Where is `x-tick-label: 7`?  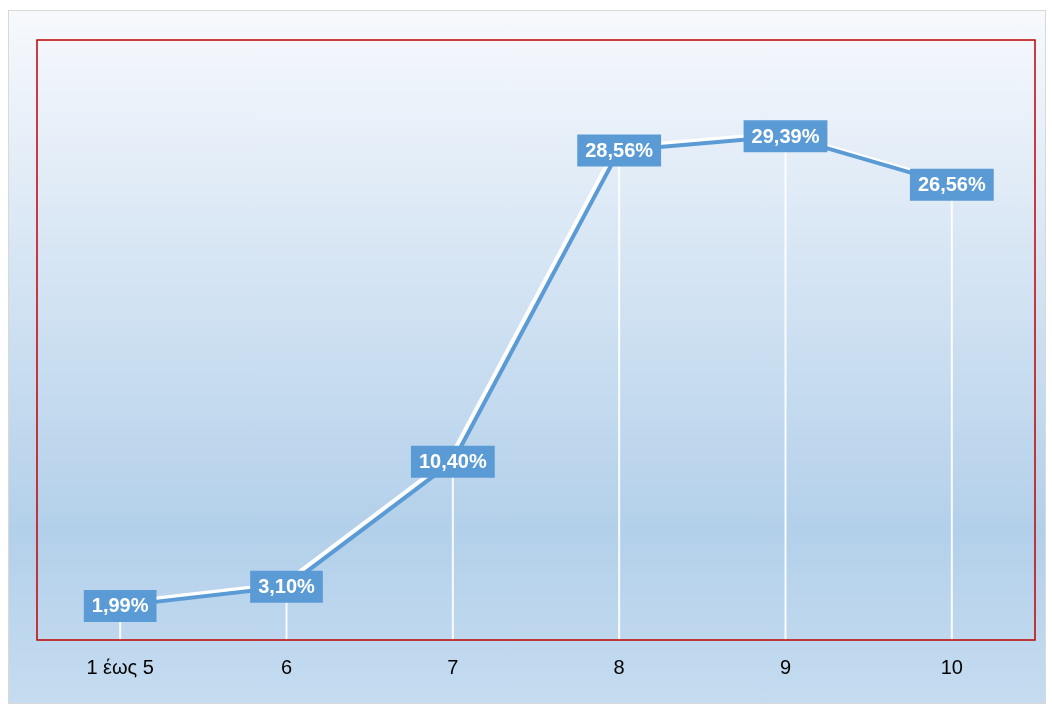 x-tick-label: 7 is located at coordinates (453, 666).